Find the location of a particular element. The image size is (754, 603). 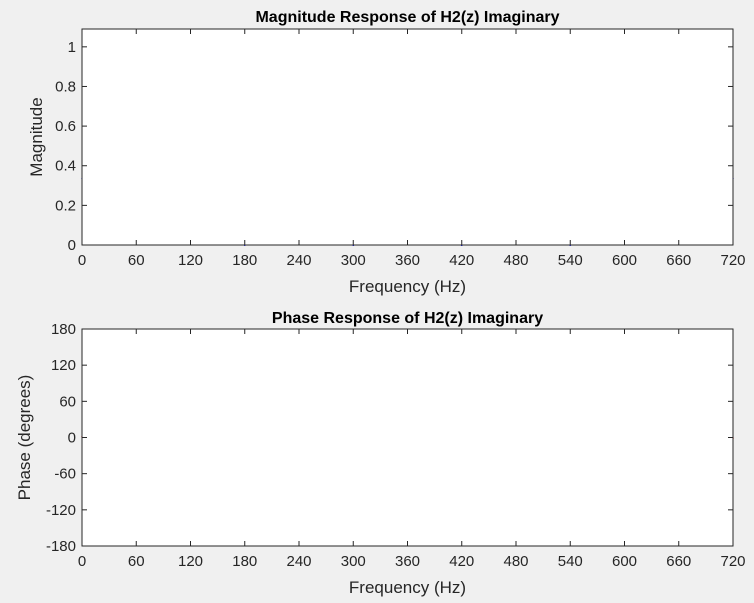

phase-x-tick-label: 360 is located at coordinates (407, 561).